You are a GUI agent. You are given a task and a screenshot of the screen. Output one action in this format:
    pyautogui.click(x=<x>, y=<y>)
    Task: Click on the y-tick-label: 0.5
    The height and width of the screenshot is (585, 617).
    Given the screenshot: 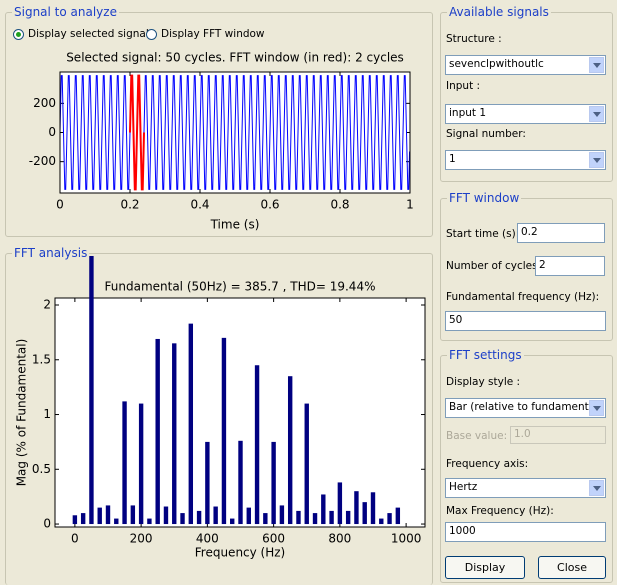 What is the action you would take?
    pyautogui.click(x=41, y=469)
    